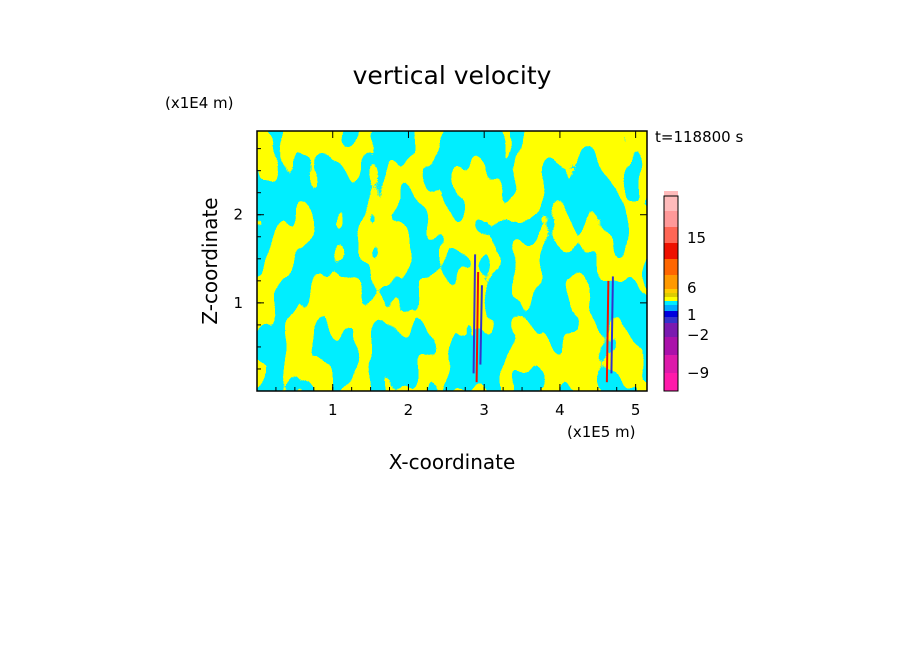  I want to click on x-tick-label: 1, so click(333, 410).